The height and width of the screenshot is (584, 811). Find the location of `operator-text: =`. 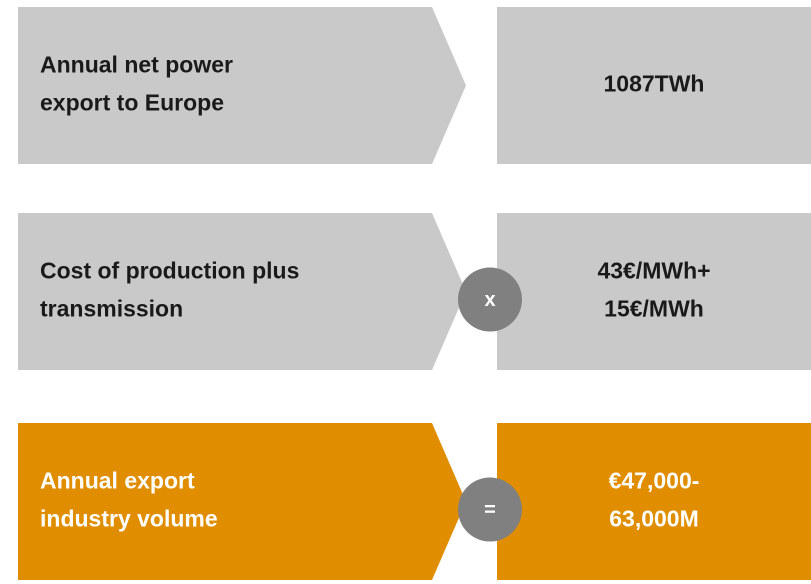

operator-text: = is located at coordinates (490, 510).